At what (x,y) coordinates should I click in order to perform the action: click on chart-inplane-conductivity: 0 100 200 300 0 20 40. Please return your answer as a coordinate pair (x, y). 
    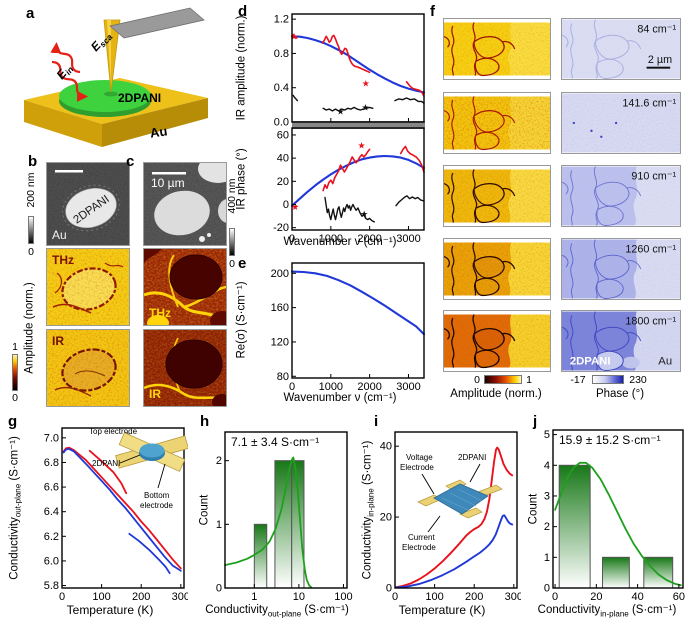
    Looking at the image, I should click on (450, 517).